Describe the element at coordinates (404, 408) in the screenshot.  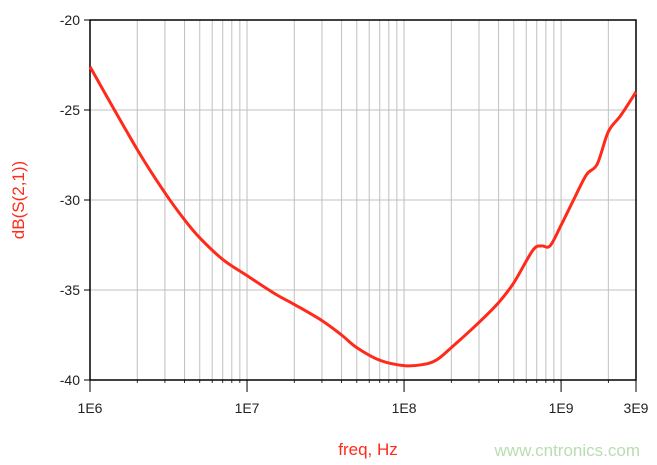
I see `x-tick-label: 1E8` at that location.